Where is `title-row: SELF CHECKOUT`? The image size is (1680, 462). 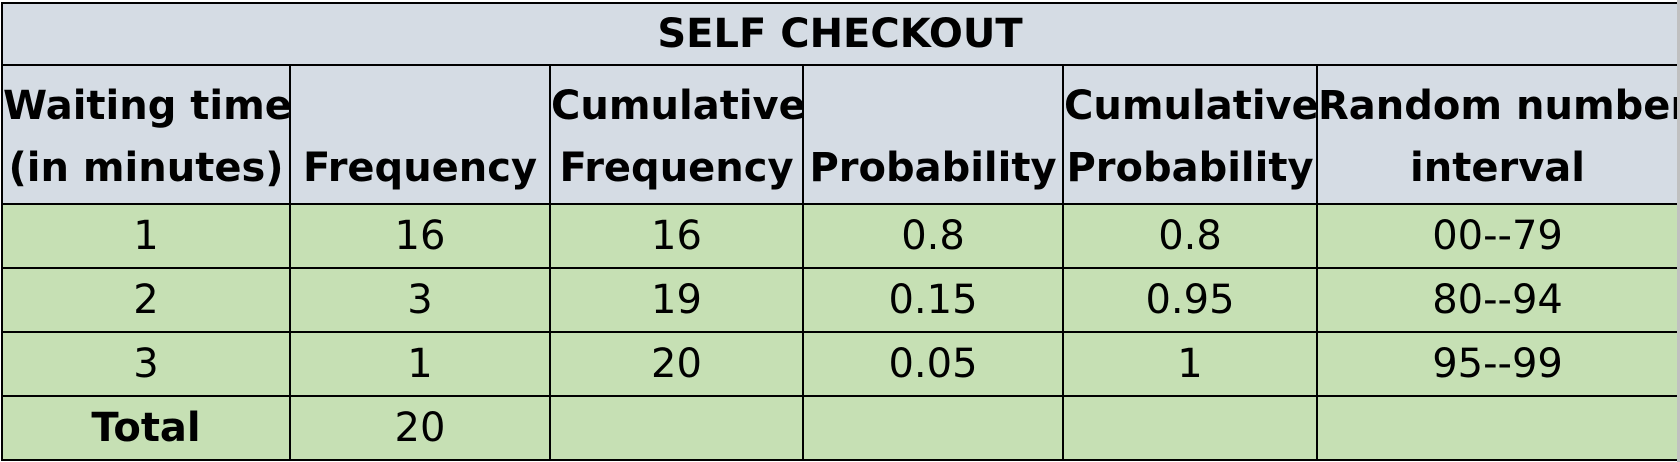 title-row: SELF CHECKOUT is located at coordinates (840, 34).